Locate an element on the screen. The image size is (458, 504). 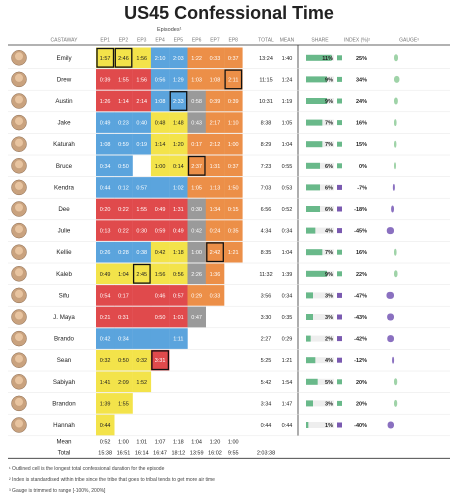
episode-value: 0:22 is located at coordinates (123, 232).